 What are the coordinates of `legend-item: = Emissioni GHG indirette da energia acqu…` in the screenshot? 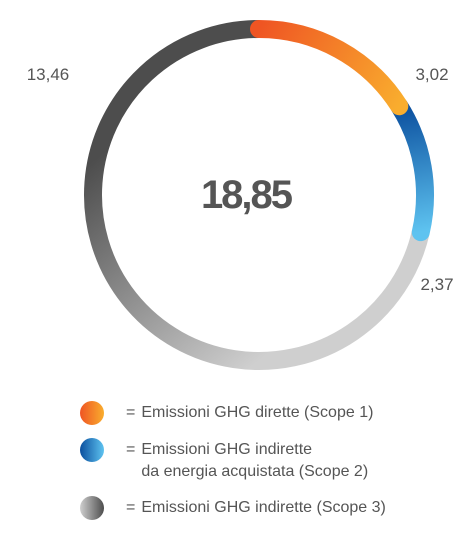 It's located at (265, 460).